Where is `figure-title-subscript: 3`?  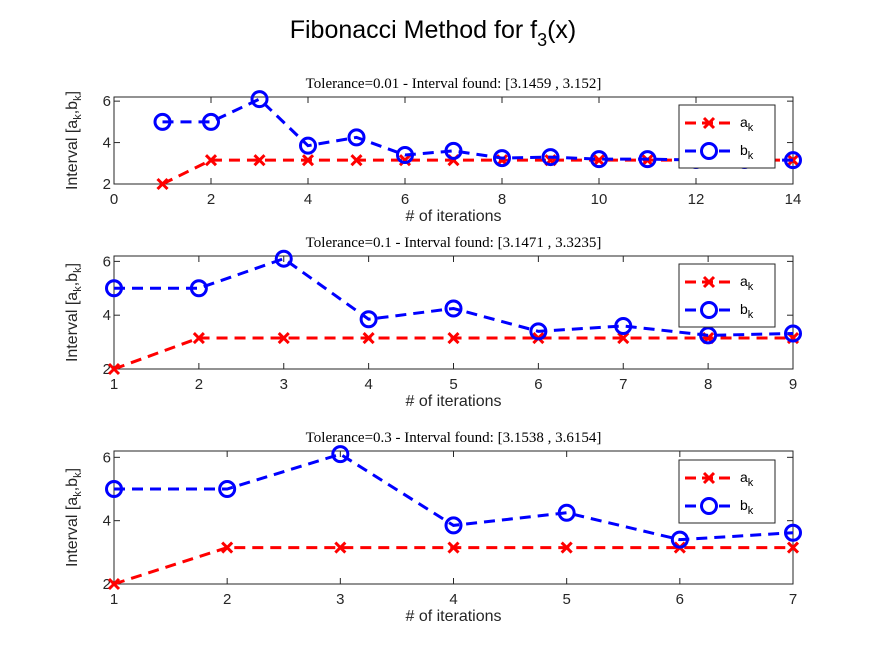
figure-title-subscript: 3 is located at coordinates (542, 40).